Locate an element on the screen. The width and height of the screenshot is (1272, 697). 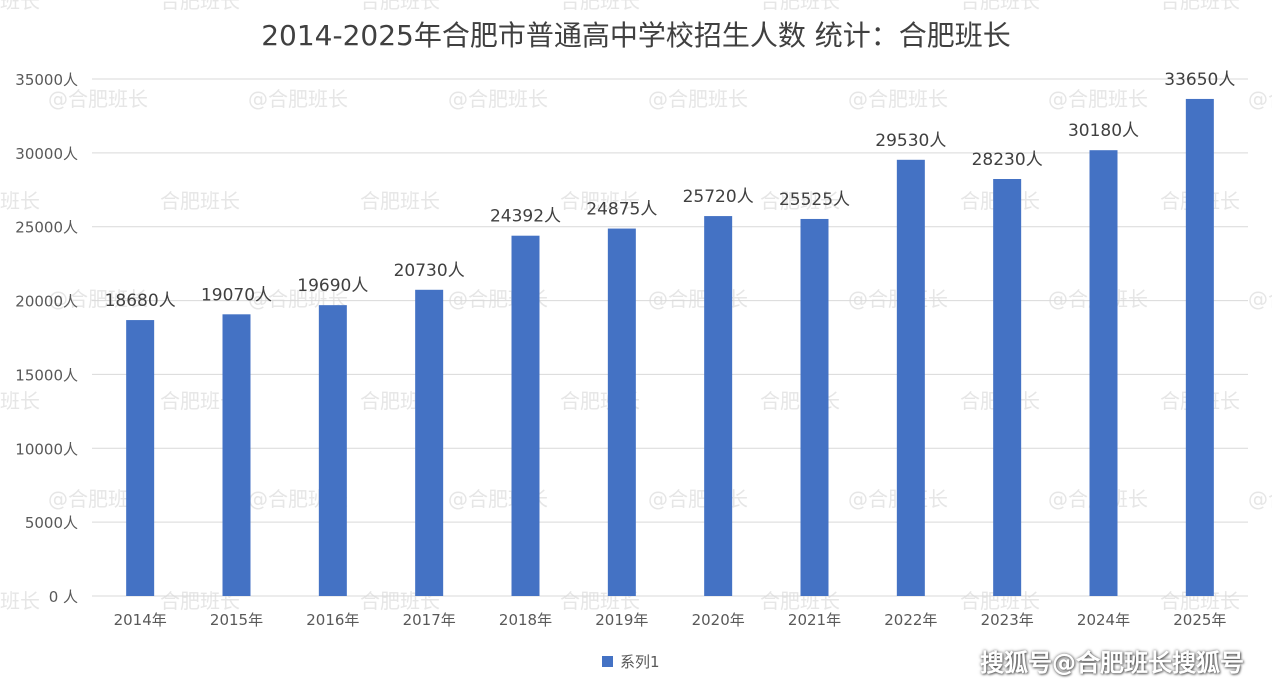
data-label: 18680人 is located at coordinates (140, 301).